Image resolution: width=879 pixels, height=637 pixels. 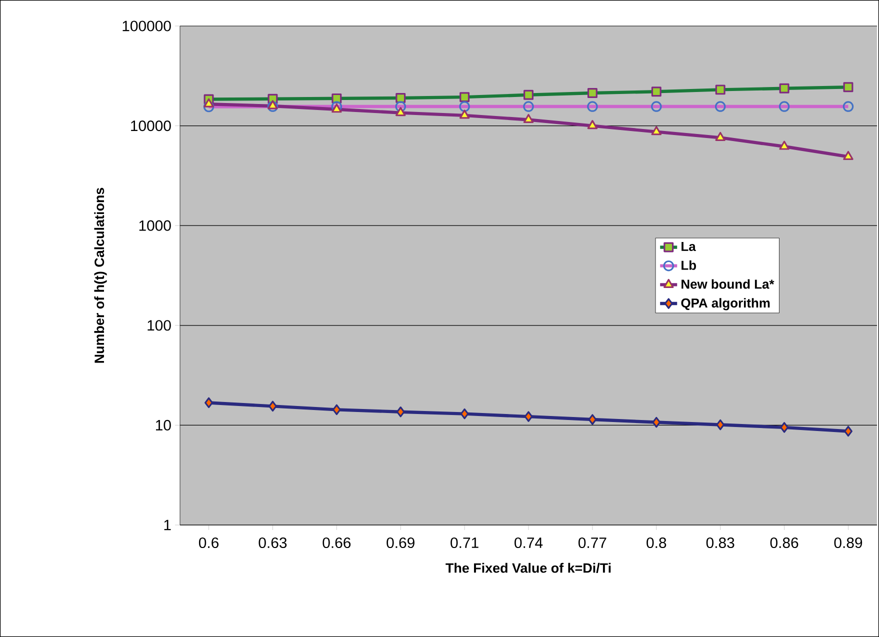 I want to click on y-tick-label: 1, so click(x=167, y=525).